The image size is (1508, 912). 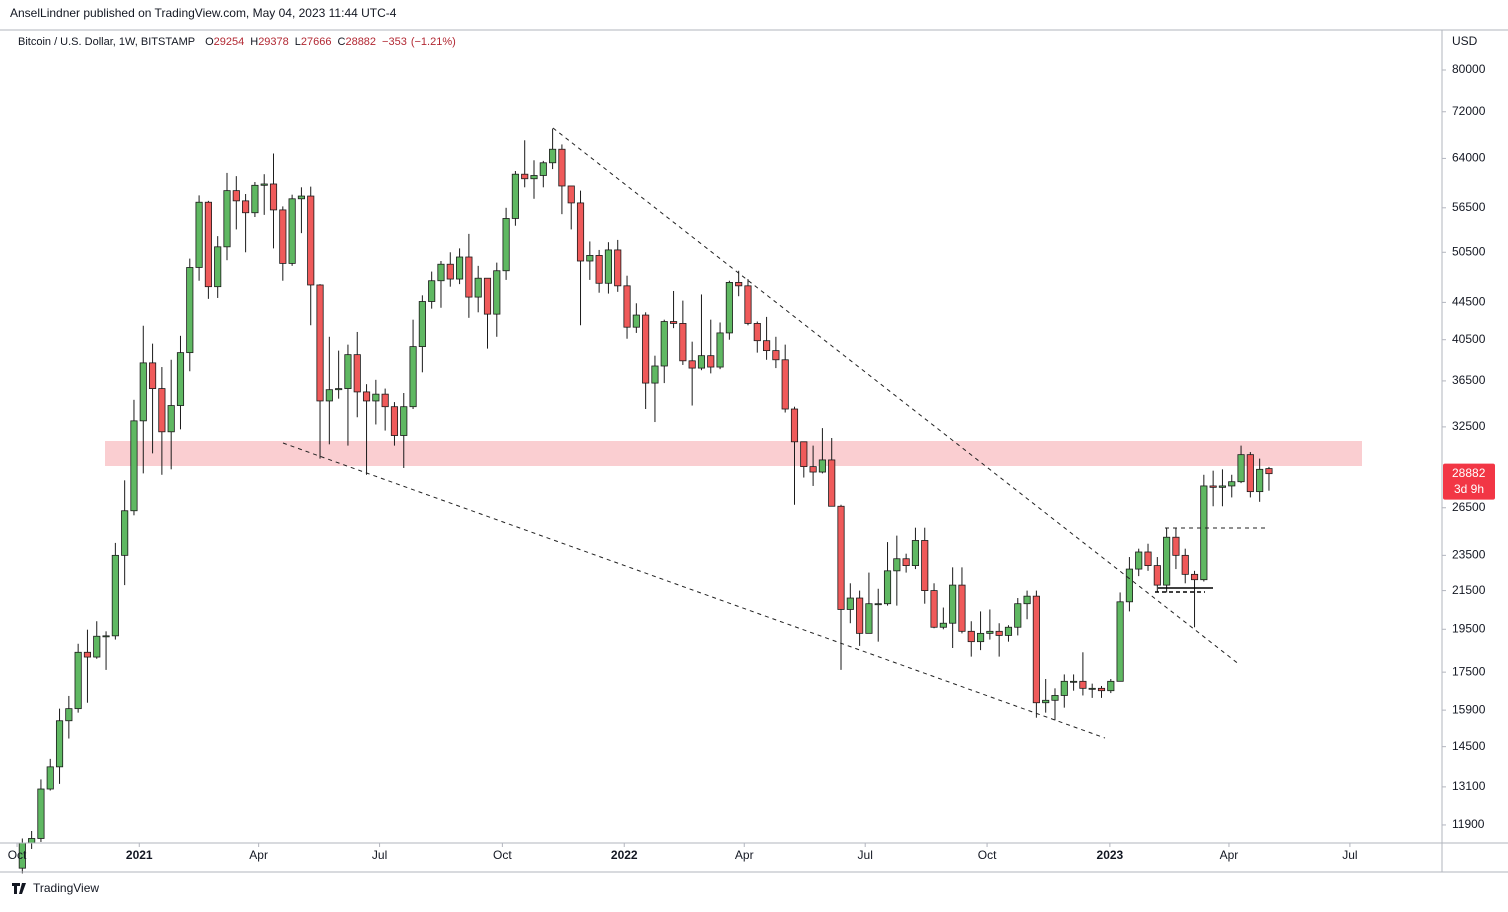 I want to click on y-tick-label: 15900, so click(x=1469, y=709).